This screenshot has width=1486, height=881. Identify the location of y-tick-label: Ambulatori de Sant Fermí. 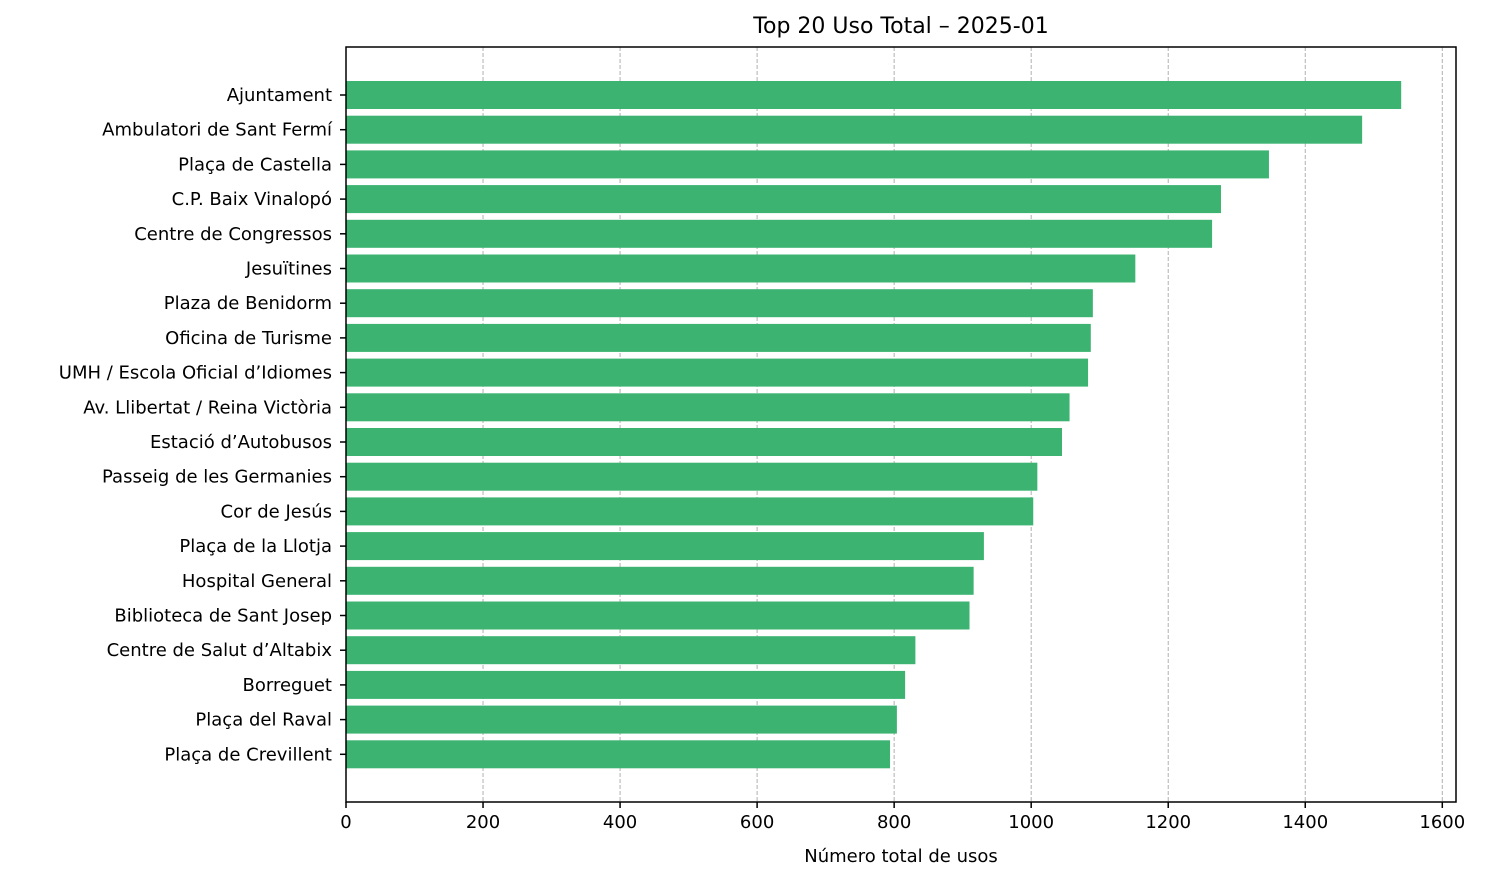
(217, 130).